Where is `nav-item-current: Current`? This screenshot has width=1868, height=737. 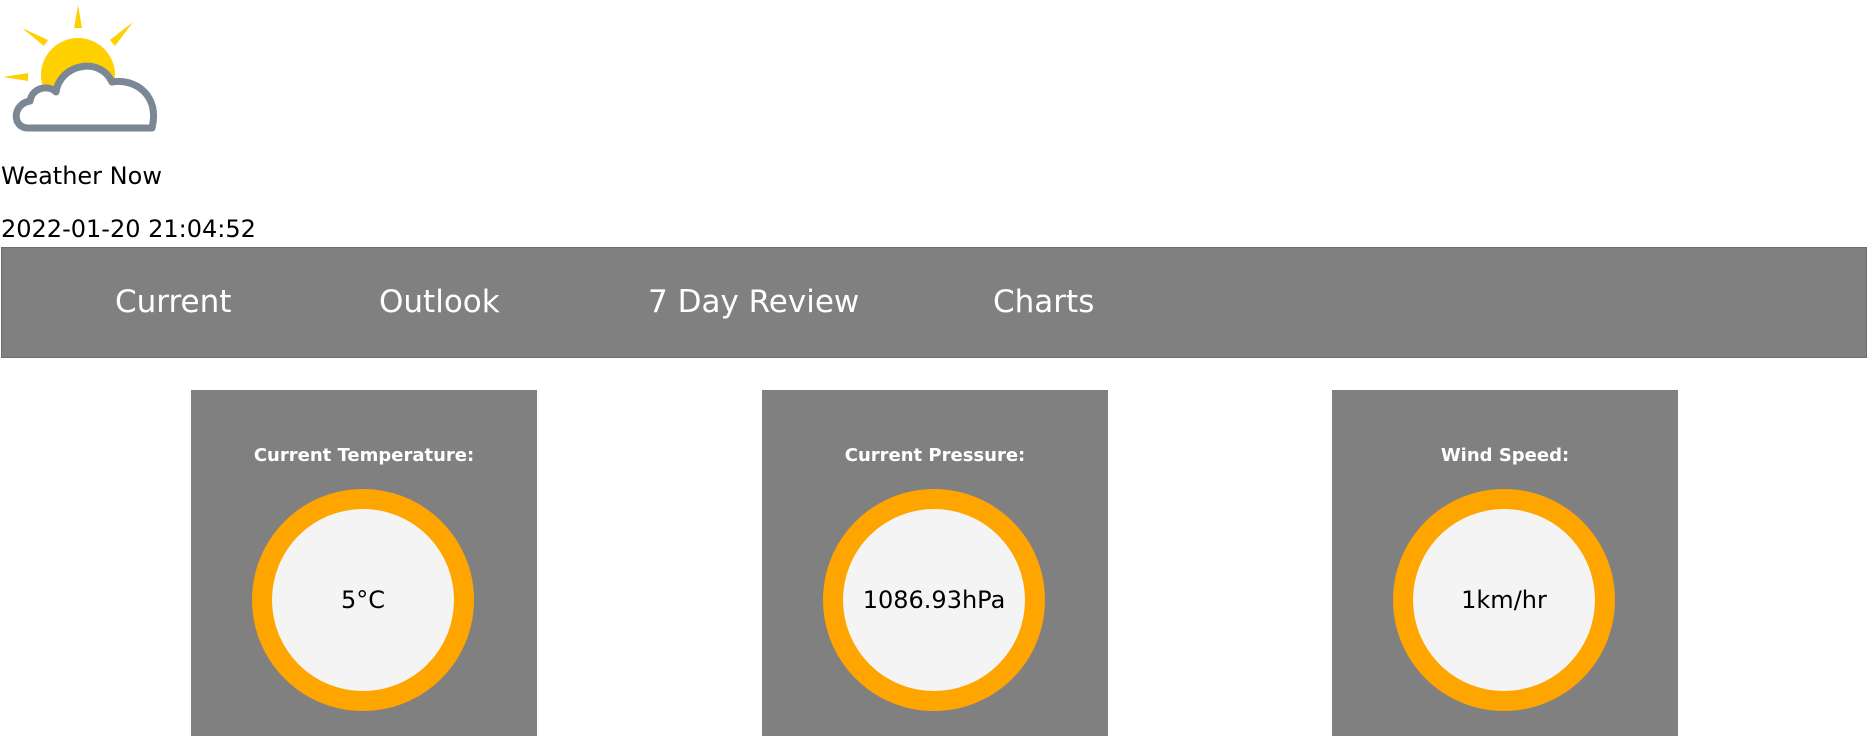
nav-item-current: Current is located at coordinates (173, 302).